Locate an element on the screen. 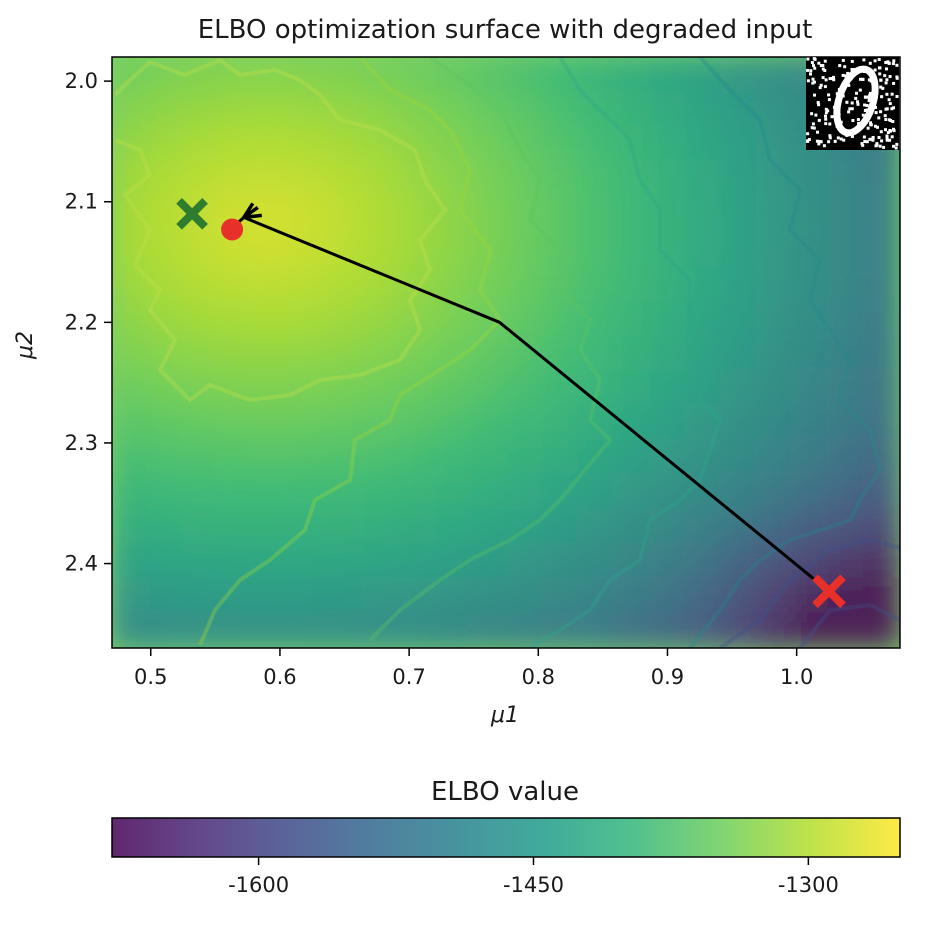 The image size is (930, 930). colorbar-tick-label: -1600 is located at coordinates (258, 885).